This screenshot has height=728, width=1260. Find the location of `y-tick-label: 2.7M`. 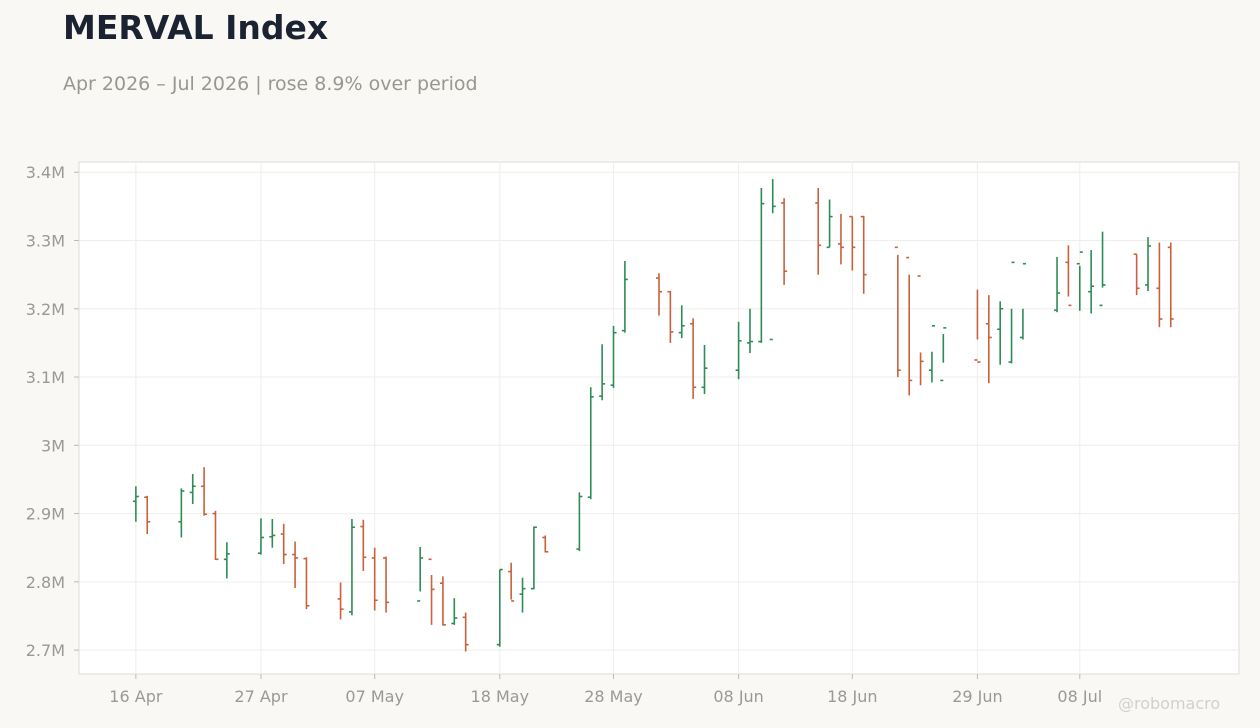

y-tick-label: 2.7M is located at coordinates (45, 650).